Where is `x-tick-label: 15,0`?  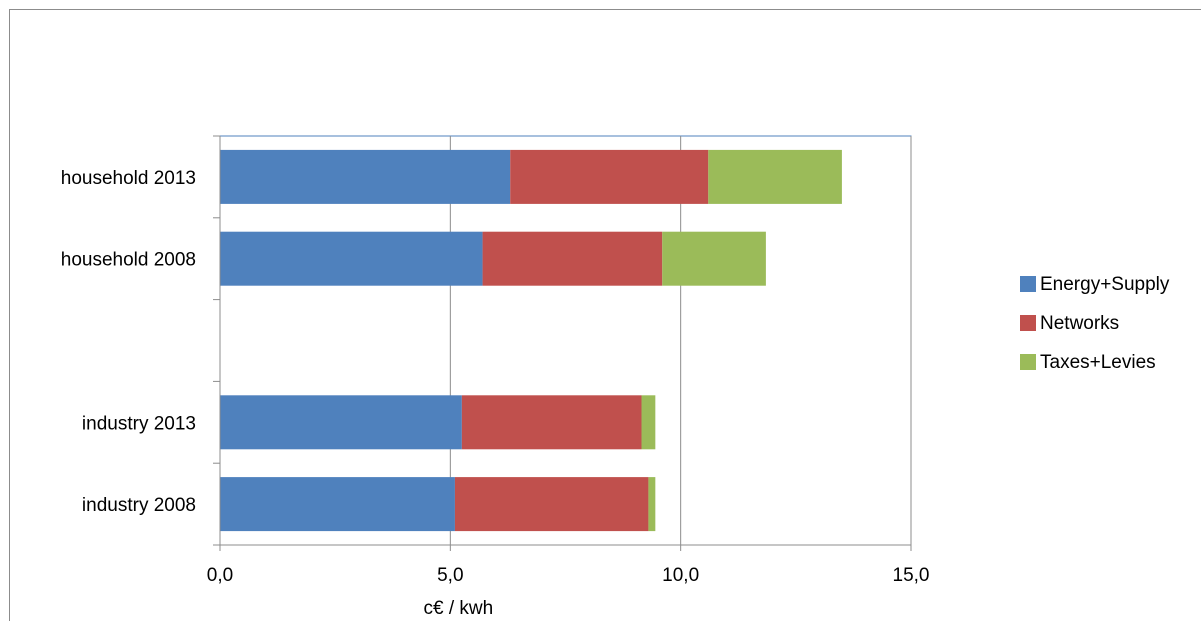
x-tick-label: 15,0 is located at coordinates (911, 575).